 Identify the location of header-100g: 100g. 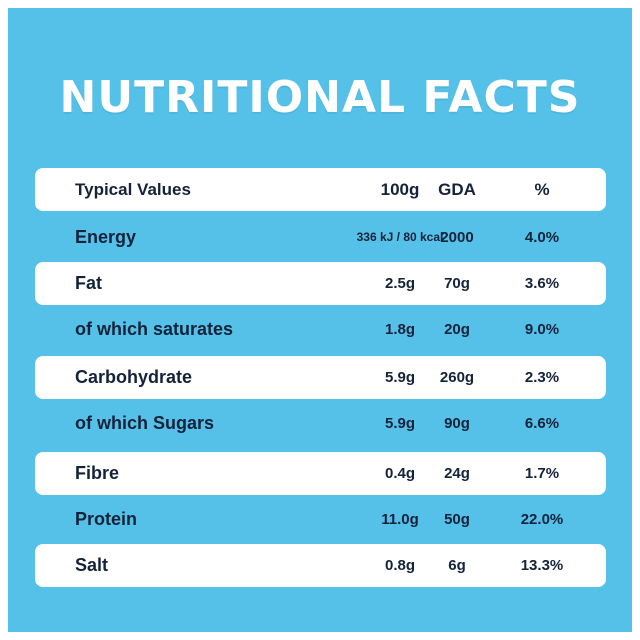
(400, 189).